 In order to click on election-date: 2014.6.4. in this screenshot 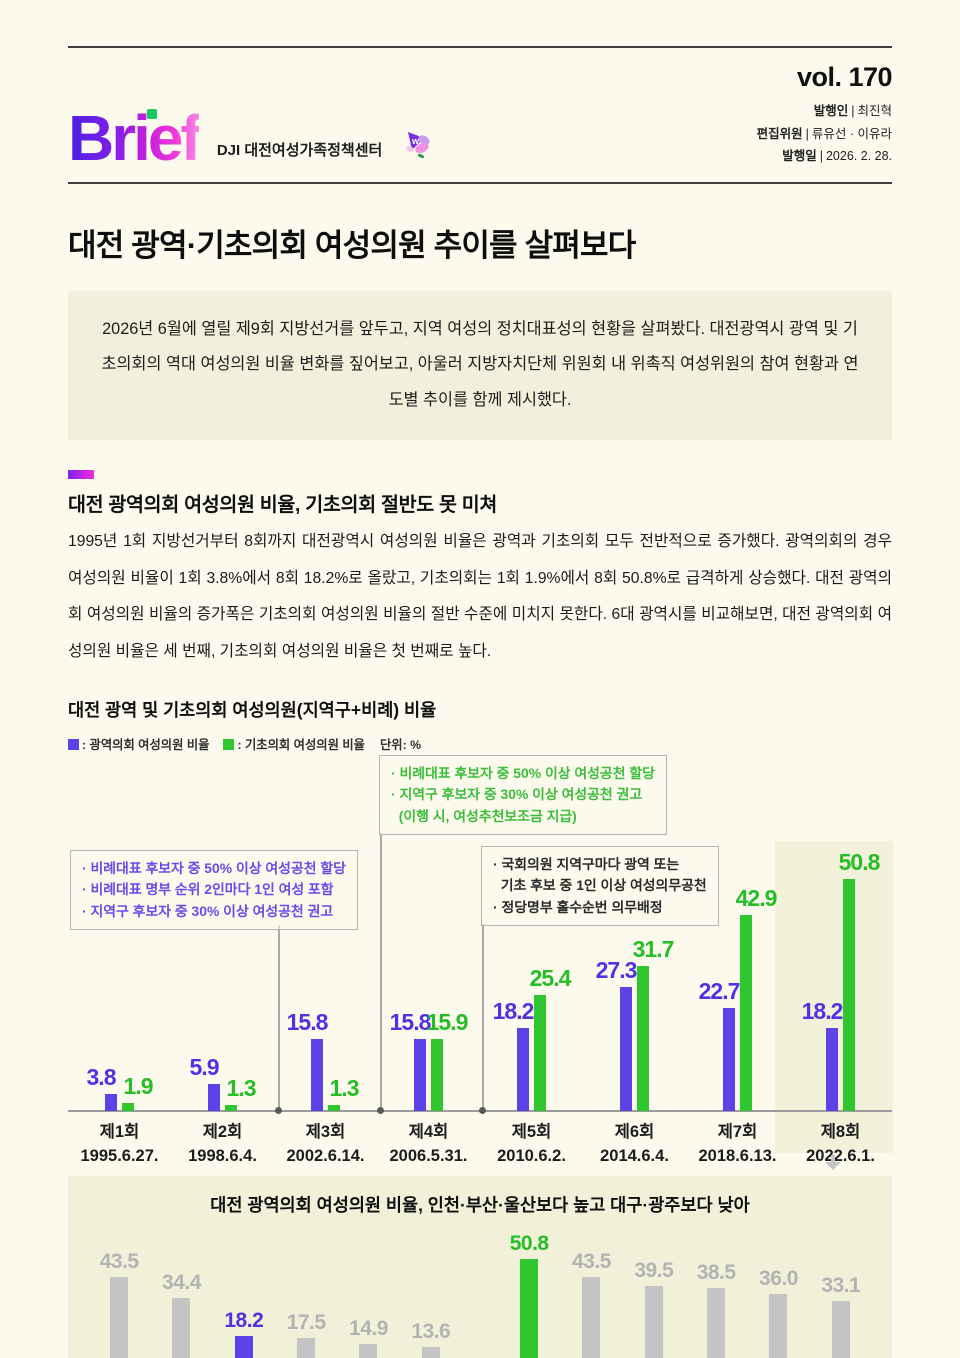, I will do `click(634, 1156)`.